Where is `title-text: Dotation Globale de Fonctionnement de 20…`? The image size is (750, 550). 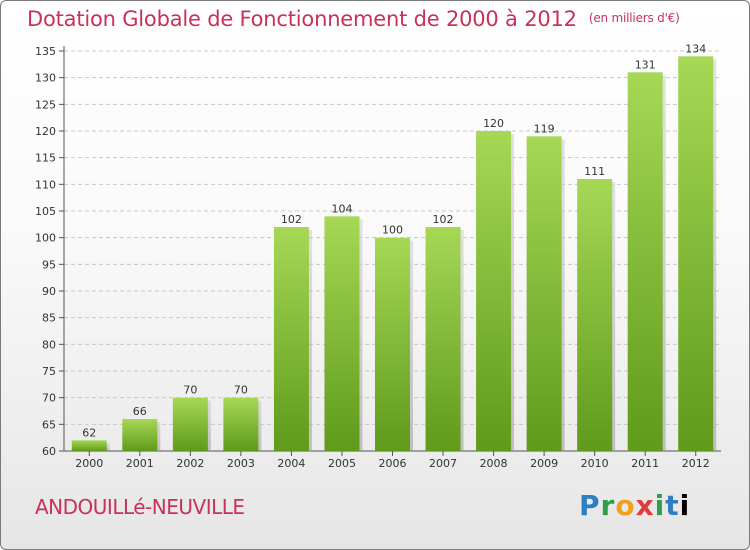 title-text: Dotation Globale de Fonctionnement de 20… is located at coordinates (302, 19).